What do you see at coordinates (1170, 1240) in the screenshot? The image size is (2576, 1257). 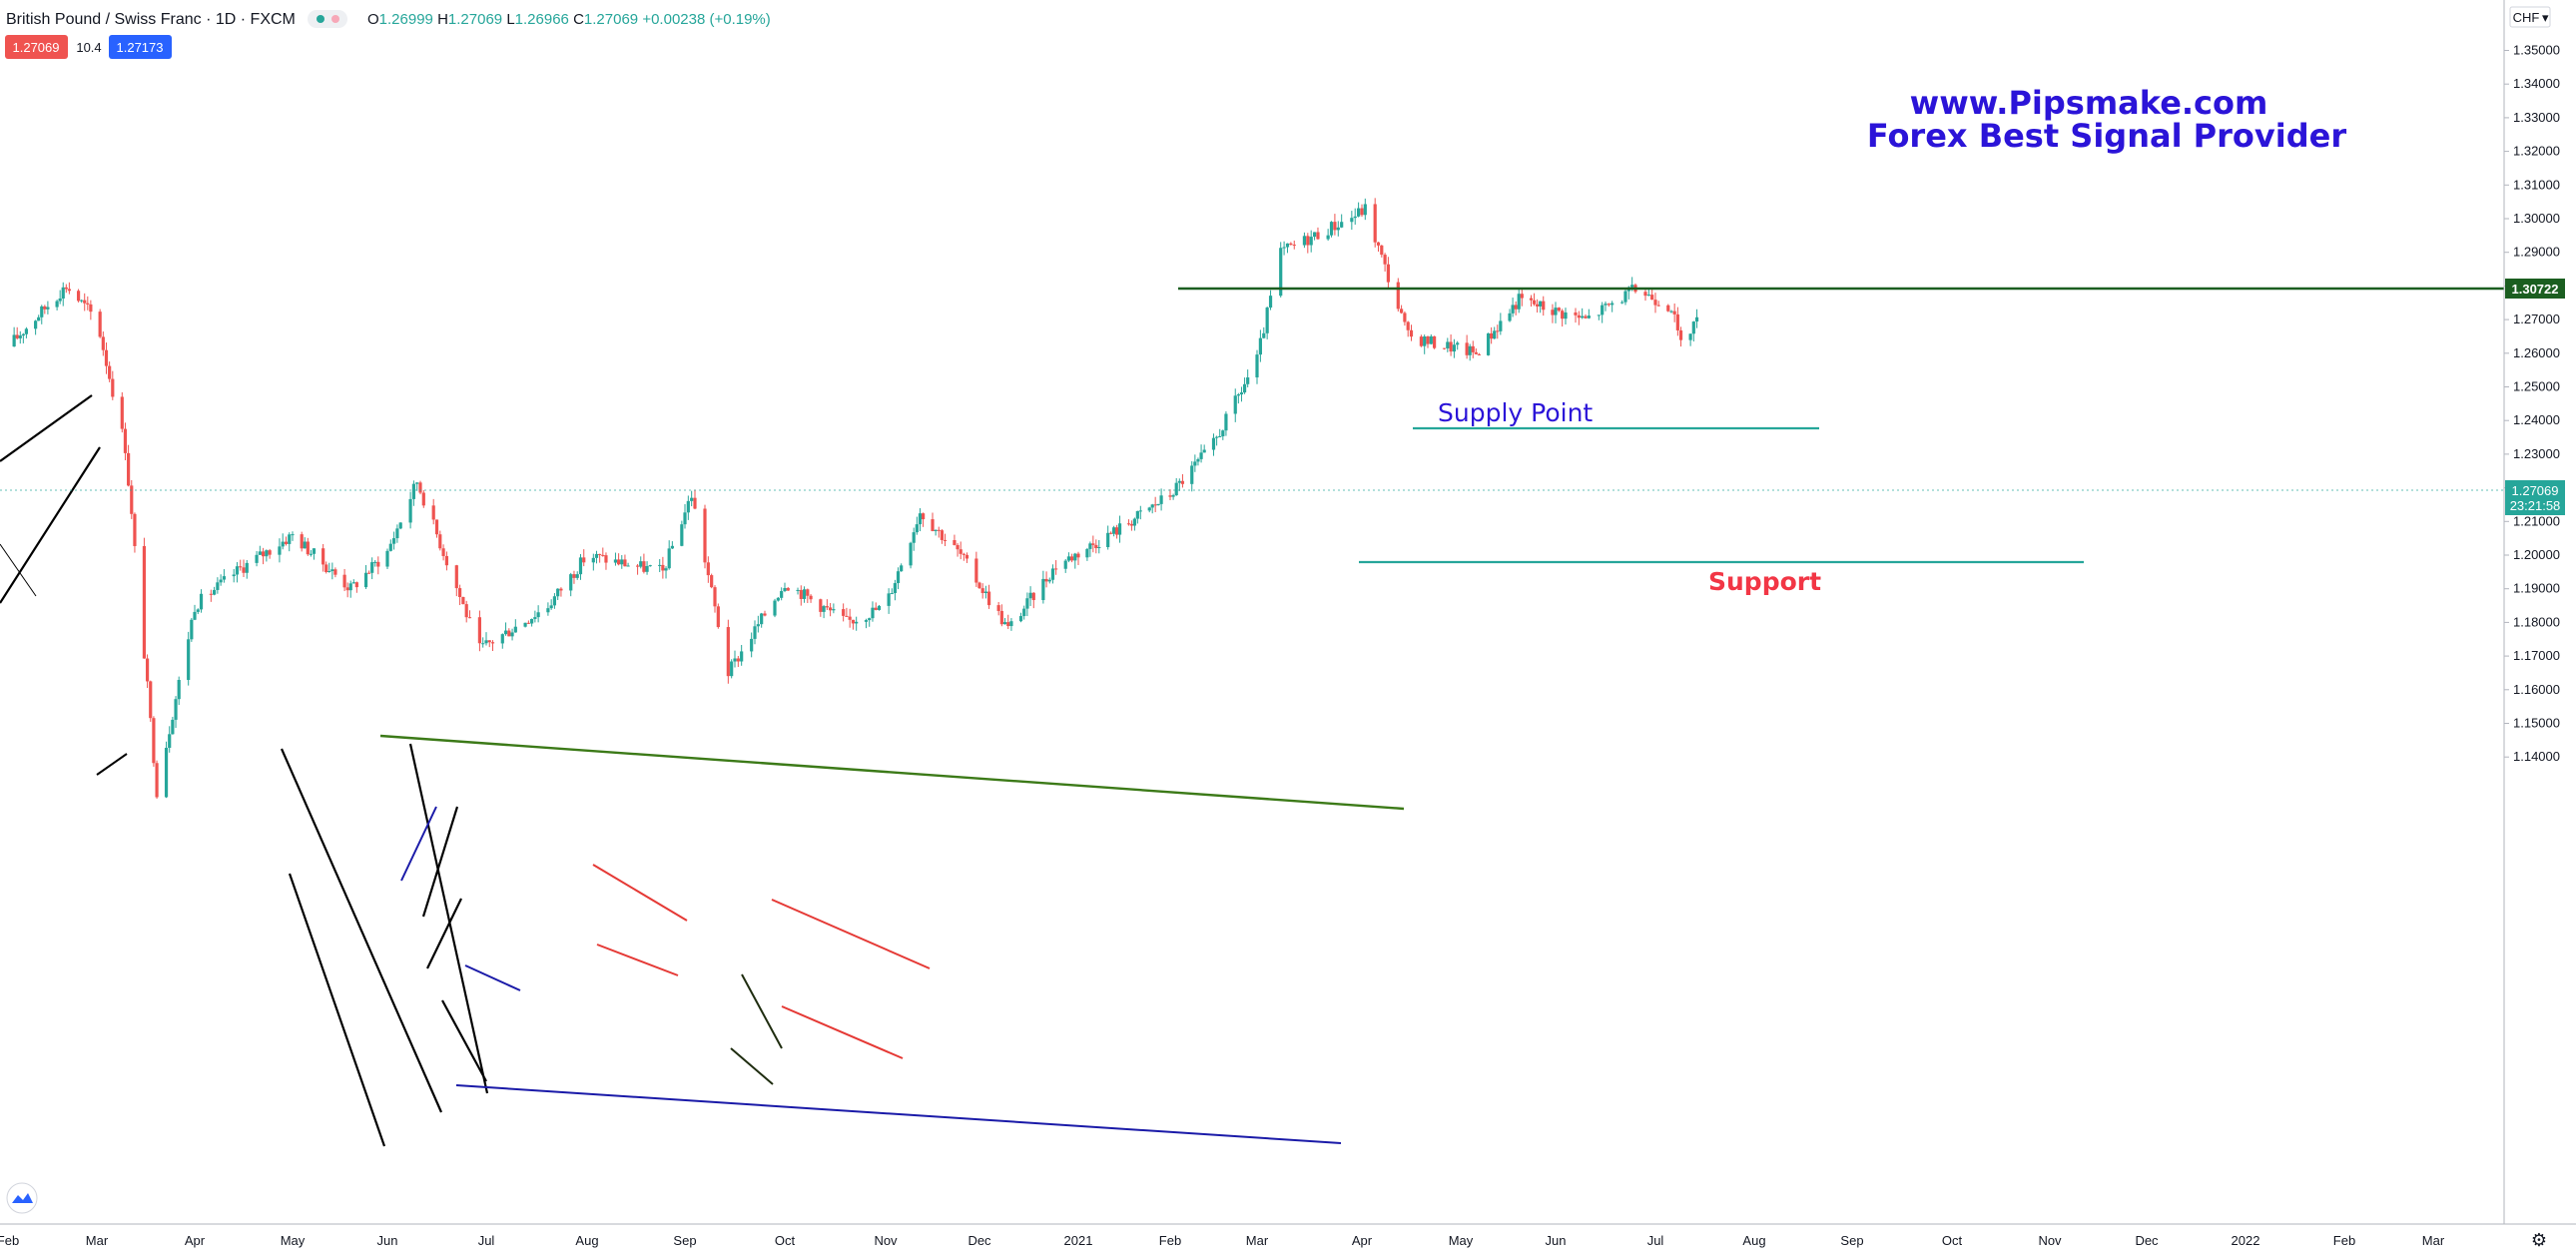 I see `x-tick-label: Feb` at bounding box center [1170, 1240].